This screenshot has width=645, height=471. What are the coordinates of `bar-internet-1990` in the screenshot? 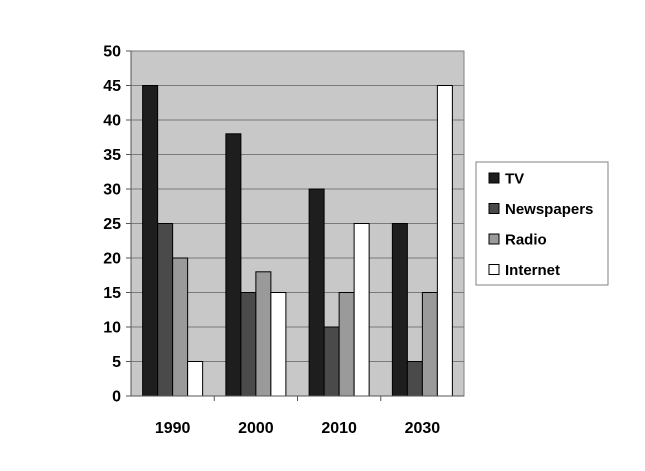 It's located at (195, 379).